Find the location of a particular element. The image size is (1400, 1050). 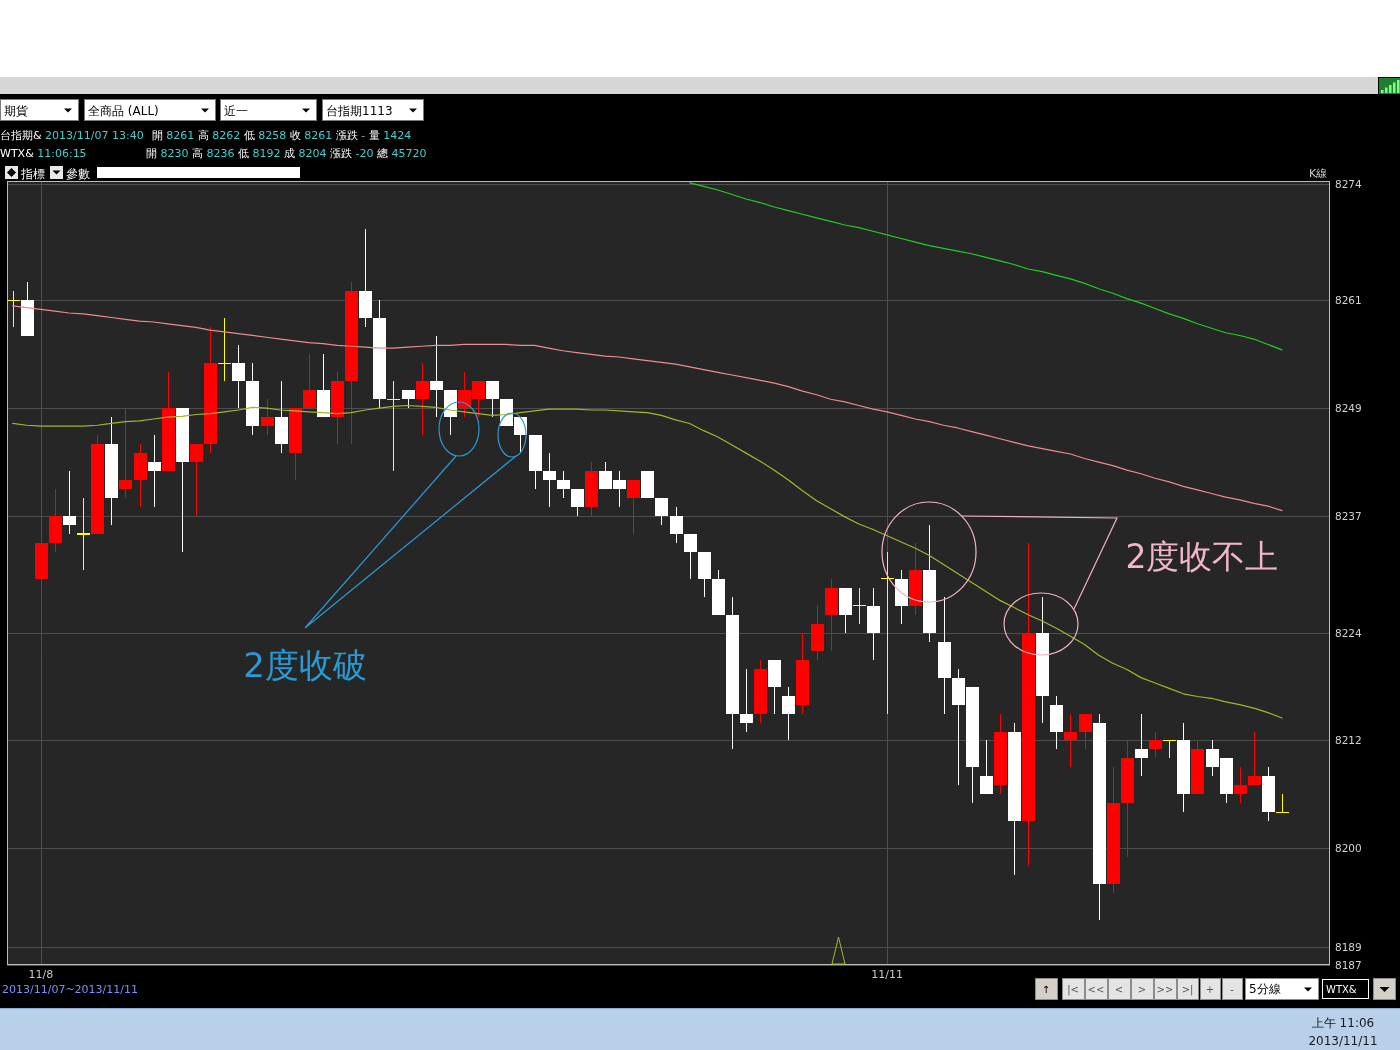

control-button: ↑ is located at coordinates (1046, 989).